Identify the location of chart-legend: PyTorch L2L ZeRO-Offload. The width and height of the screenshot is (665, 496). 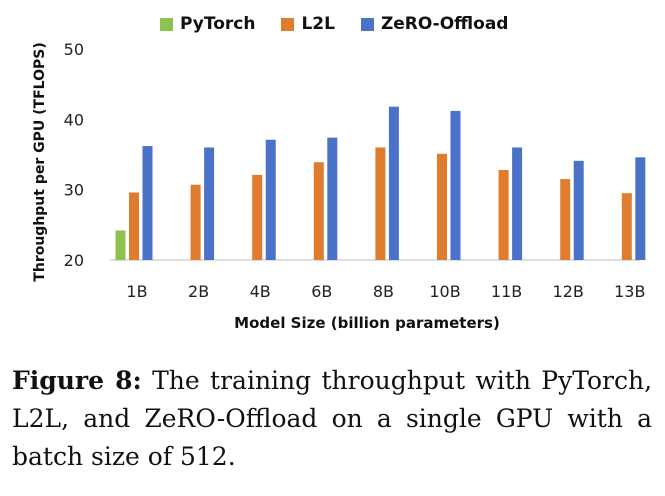
(334, 24).